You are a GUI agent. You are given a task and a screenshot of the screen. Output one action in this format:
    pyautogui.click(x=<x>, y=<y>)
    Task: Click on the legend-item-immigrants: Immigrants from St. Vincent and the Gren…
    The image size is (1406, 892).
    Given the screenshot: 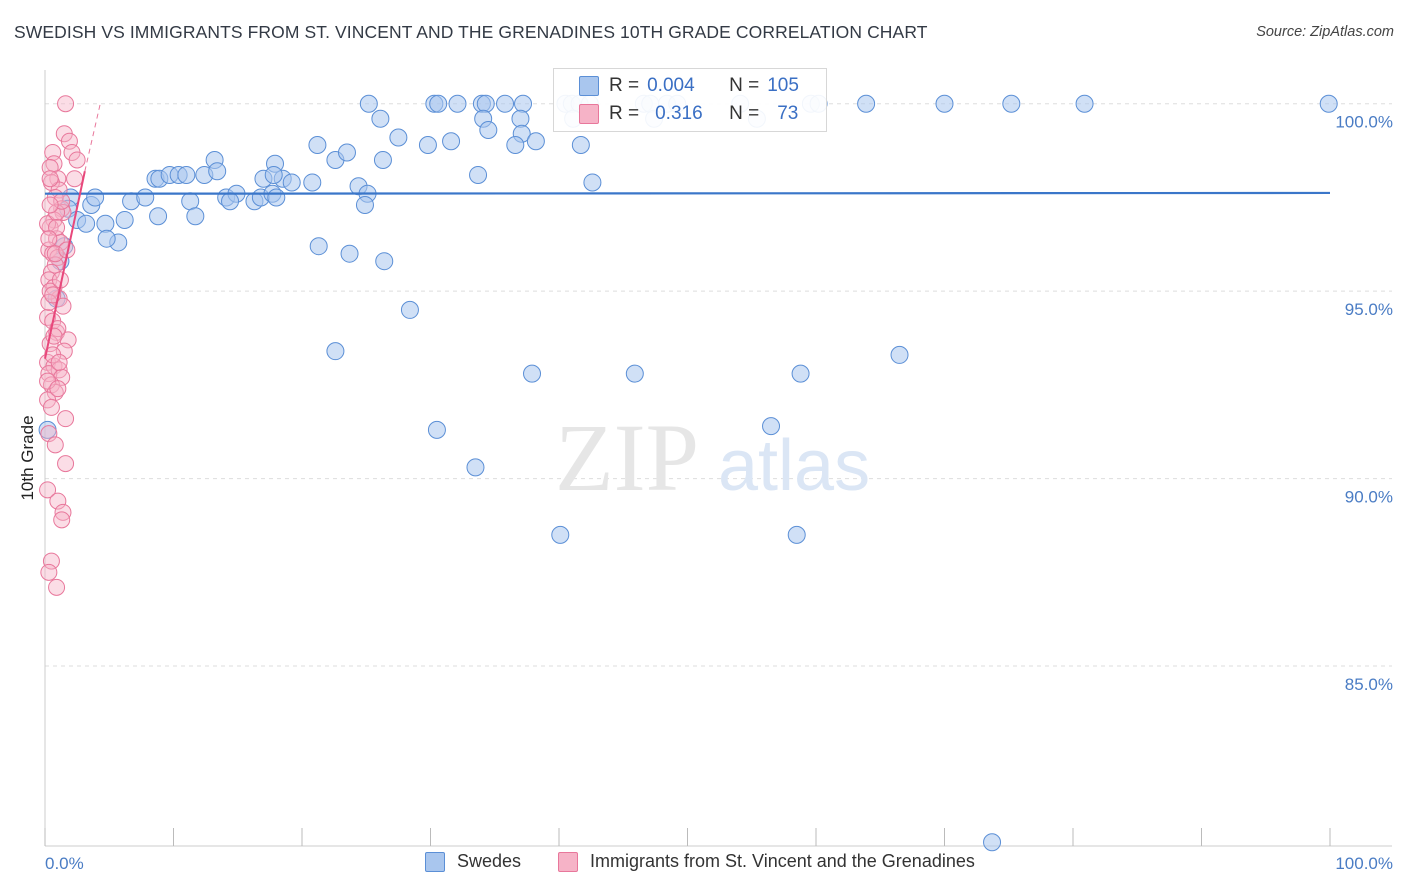 What is the action you would take?
    pyautogui.click(x=766, y=861)
    